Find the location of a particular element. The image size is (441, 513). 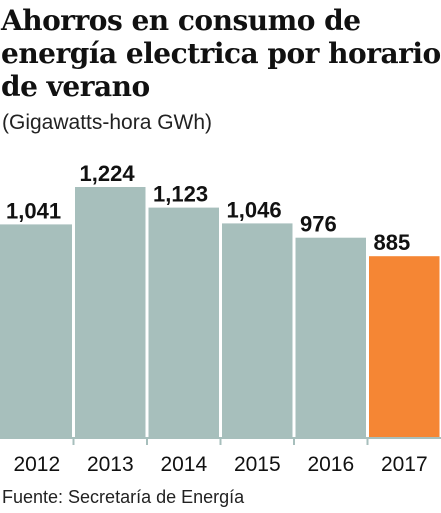

value-label-2012: 1,041 is located at coordinates (33, 210).